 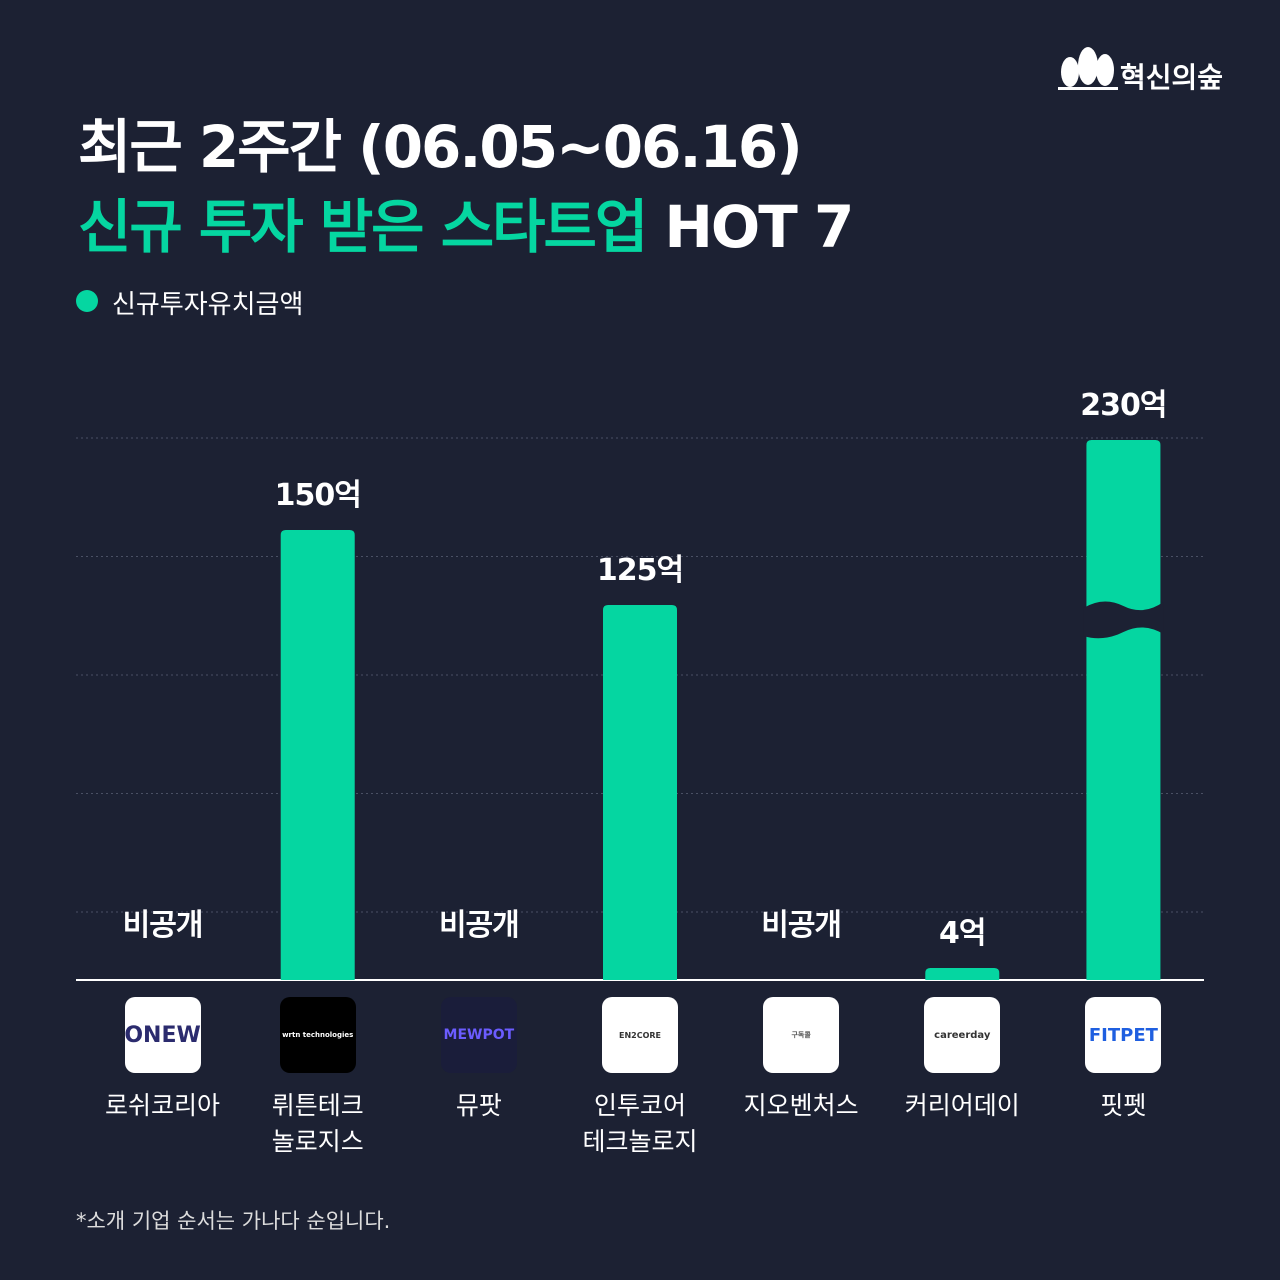 I want to click on company-logo: EN2CORE, so click(x=640, y=1035).